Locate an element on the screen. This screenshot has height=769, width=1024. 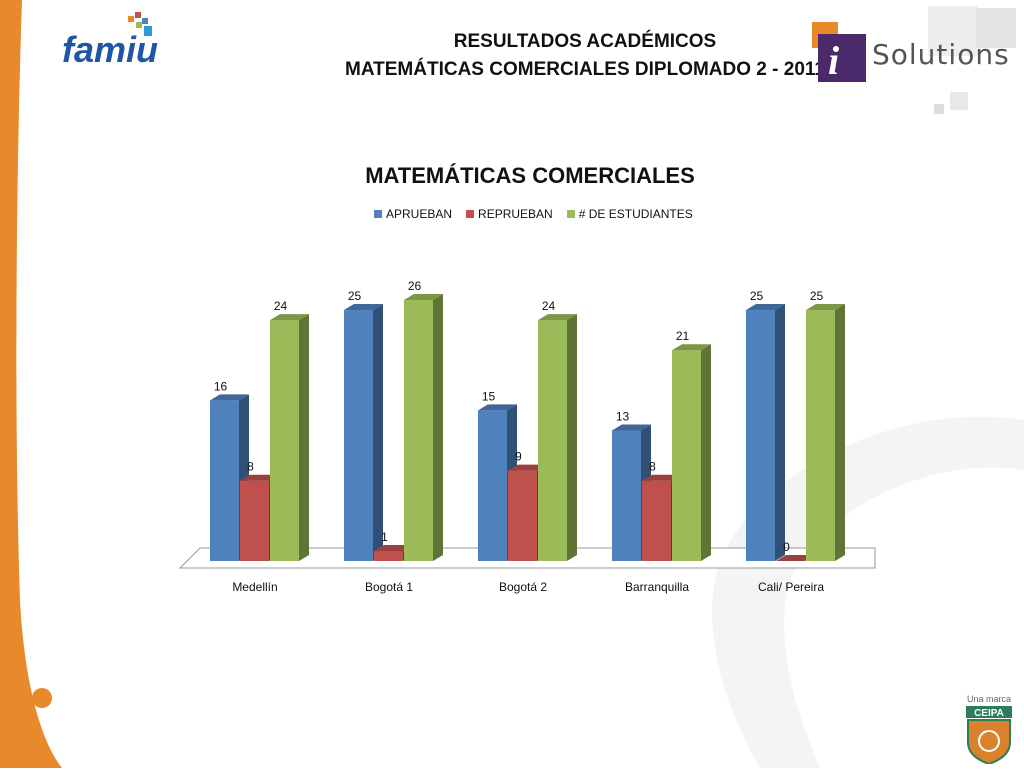
x-tick-label: Bogotá 2 is located at coordinates (523, 587).